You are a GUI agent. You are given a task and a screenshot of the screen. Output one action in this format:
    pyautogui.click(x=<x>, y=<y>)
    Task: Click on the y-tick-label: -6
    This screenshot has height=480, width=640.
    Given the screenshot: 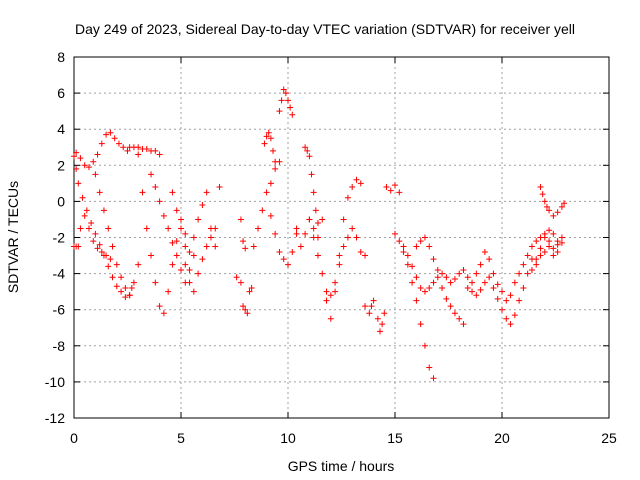 What is the action you would take?
    pyautogui.click(x=59, y=310)
    